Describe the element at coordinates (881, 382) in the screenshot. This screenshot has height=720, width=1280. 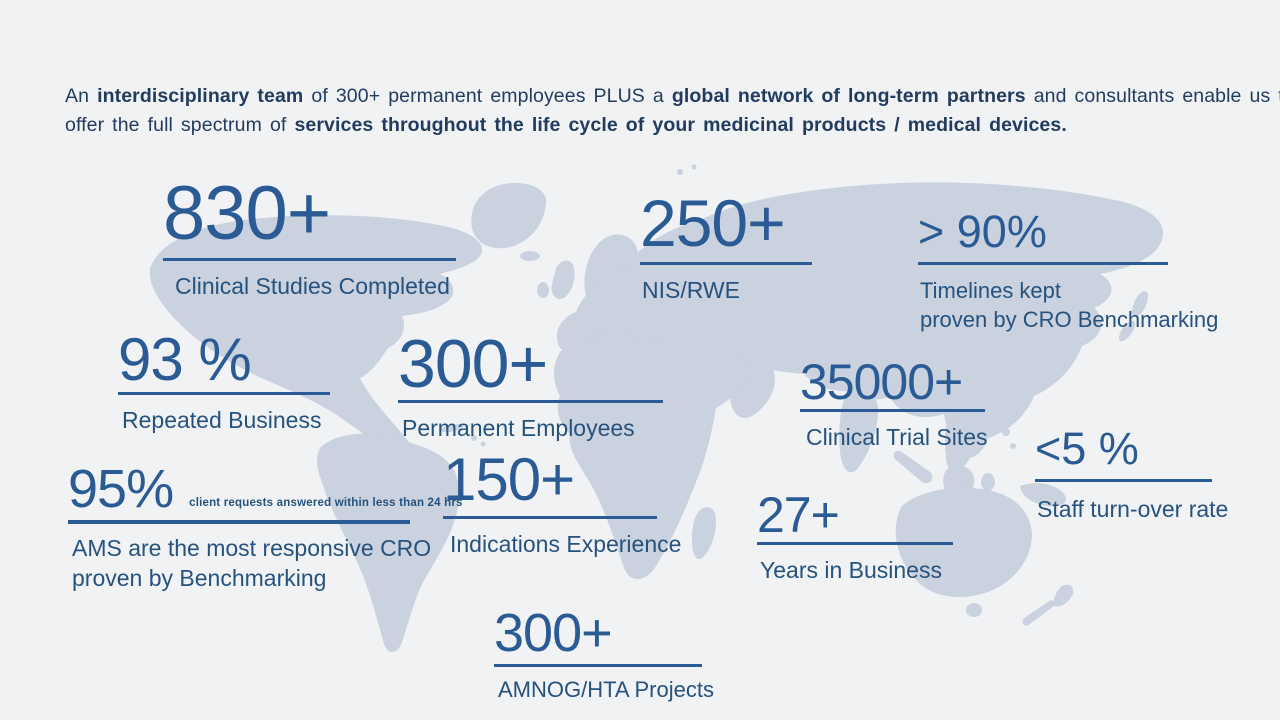
I see `stat-value: 35000+` at that location.